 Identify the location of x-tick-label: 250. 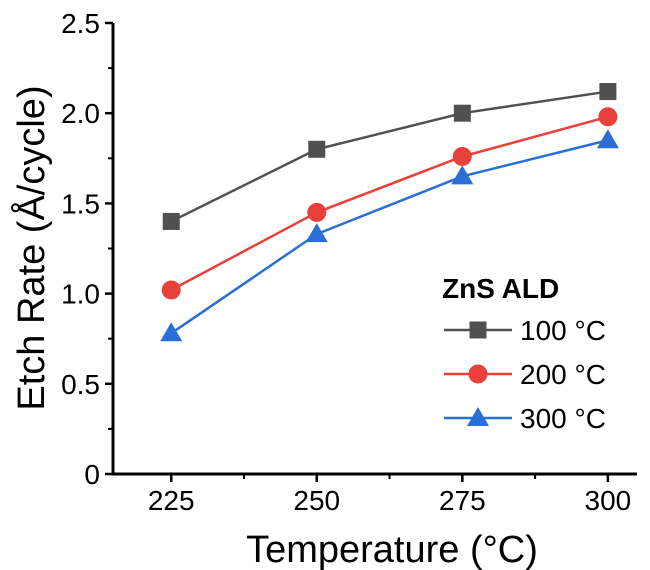
(316, 500).